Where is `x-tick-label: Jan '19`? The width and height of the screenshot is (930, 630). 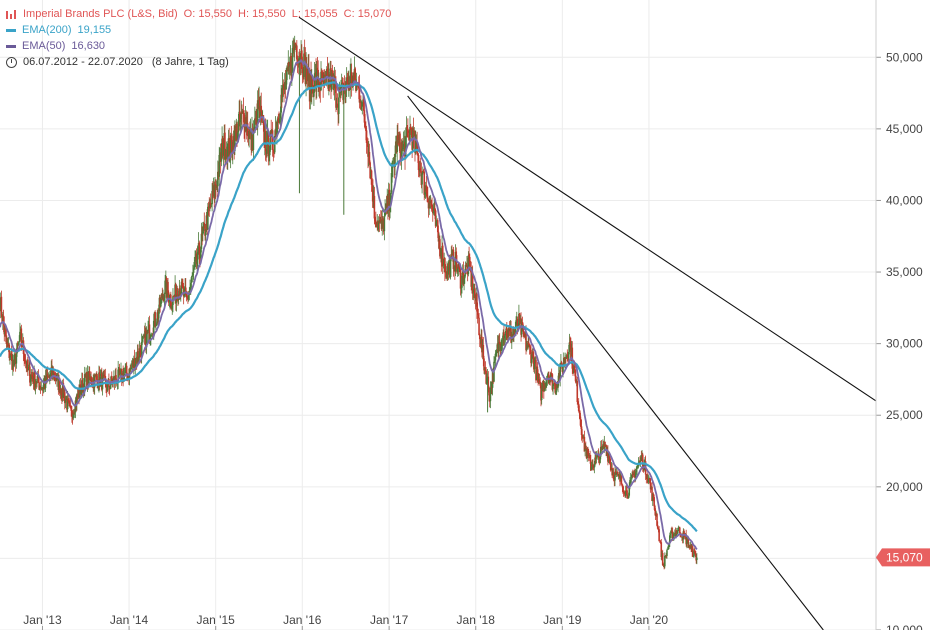
x-tick-label: Jan '19 is located at coordinates (562, 620).